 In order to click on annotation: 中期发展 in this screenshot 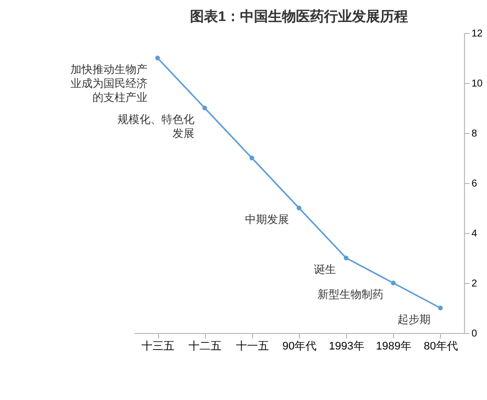, I will do `click(267, 219)`.